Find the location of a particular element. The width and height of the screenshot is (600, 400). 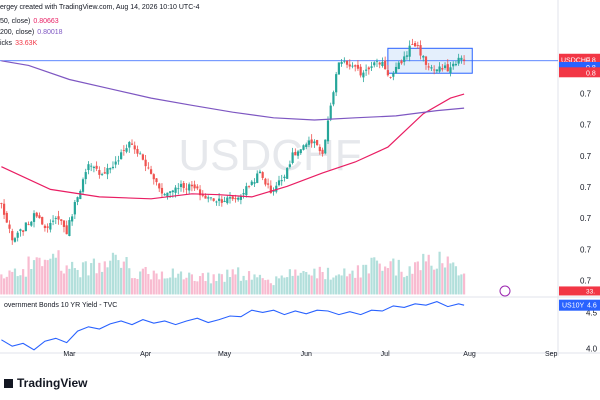

tradingview-brand: TradingView is located at coordinates (45, 383).